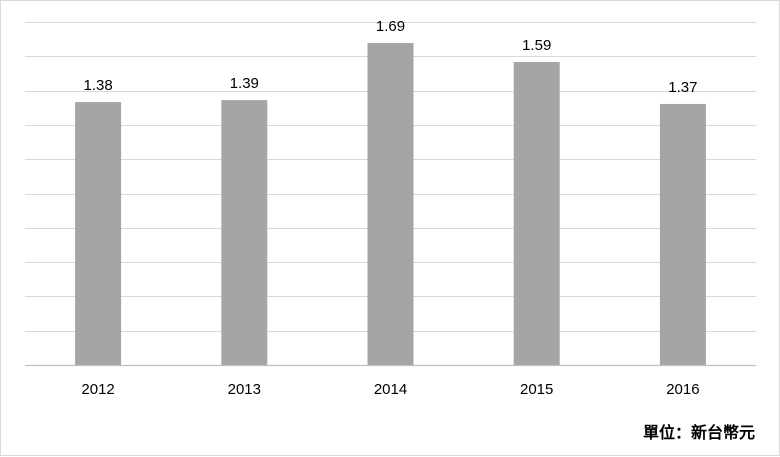  I want to click on data-labels: 1.38 1.39 1.69 1.59 1.37, so click(390, 57).